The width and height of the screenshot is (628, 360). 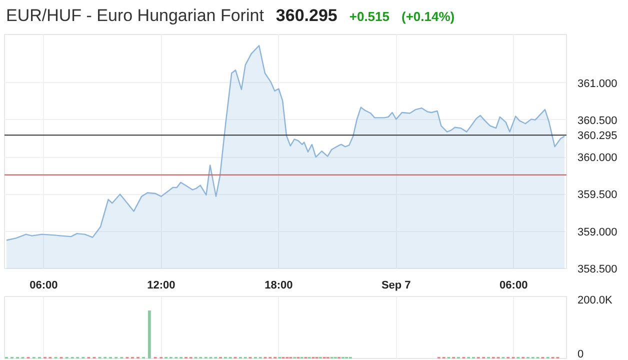 I want to click on y-tick-label: 200.0K, so click(x=596, y=300).